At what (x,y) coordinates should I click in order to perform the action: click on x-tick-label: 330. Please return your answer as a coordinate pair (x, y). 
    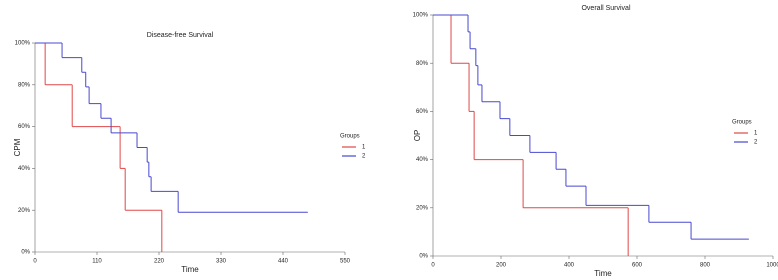
    Looking at the image, I should click on (221, 262).